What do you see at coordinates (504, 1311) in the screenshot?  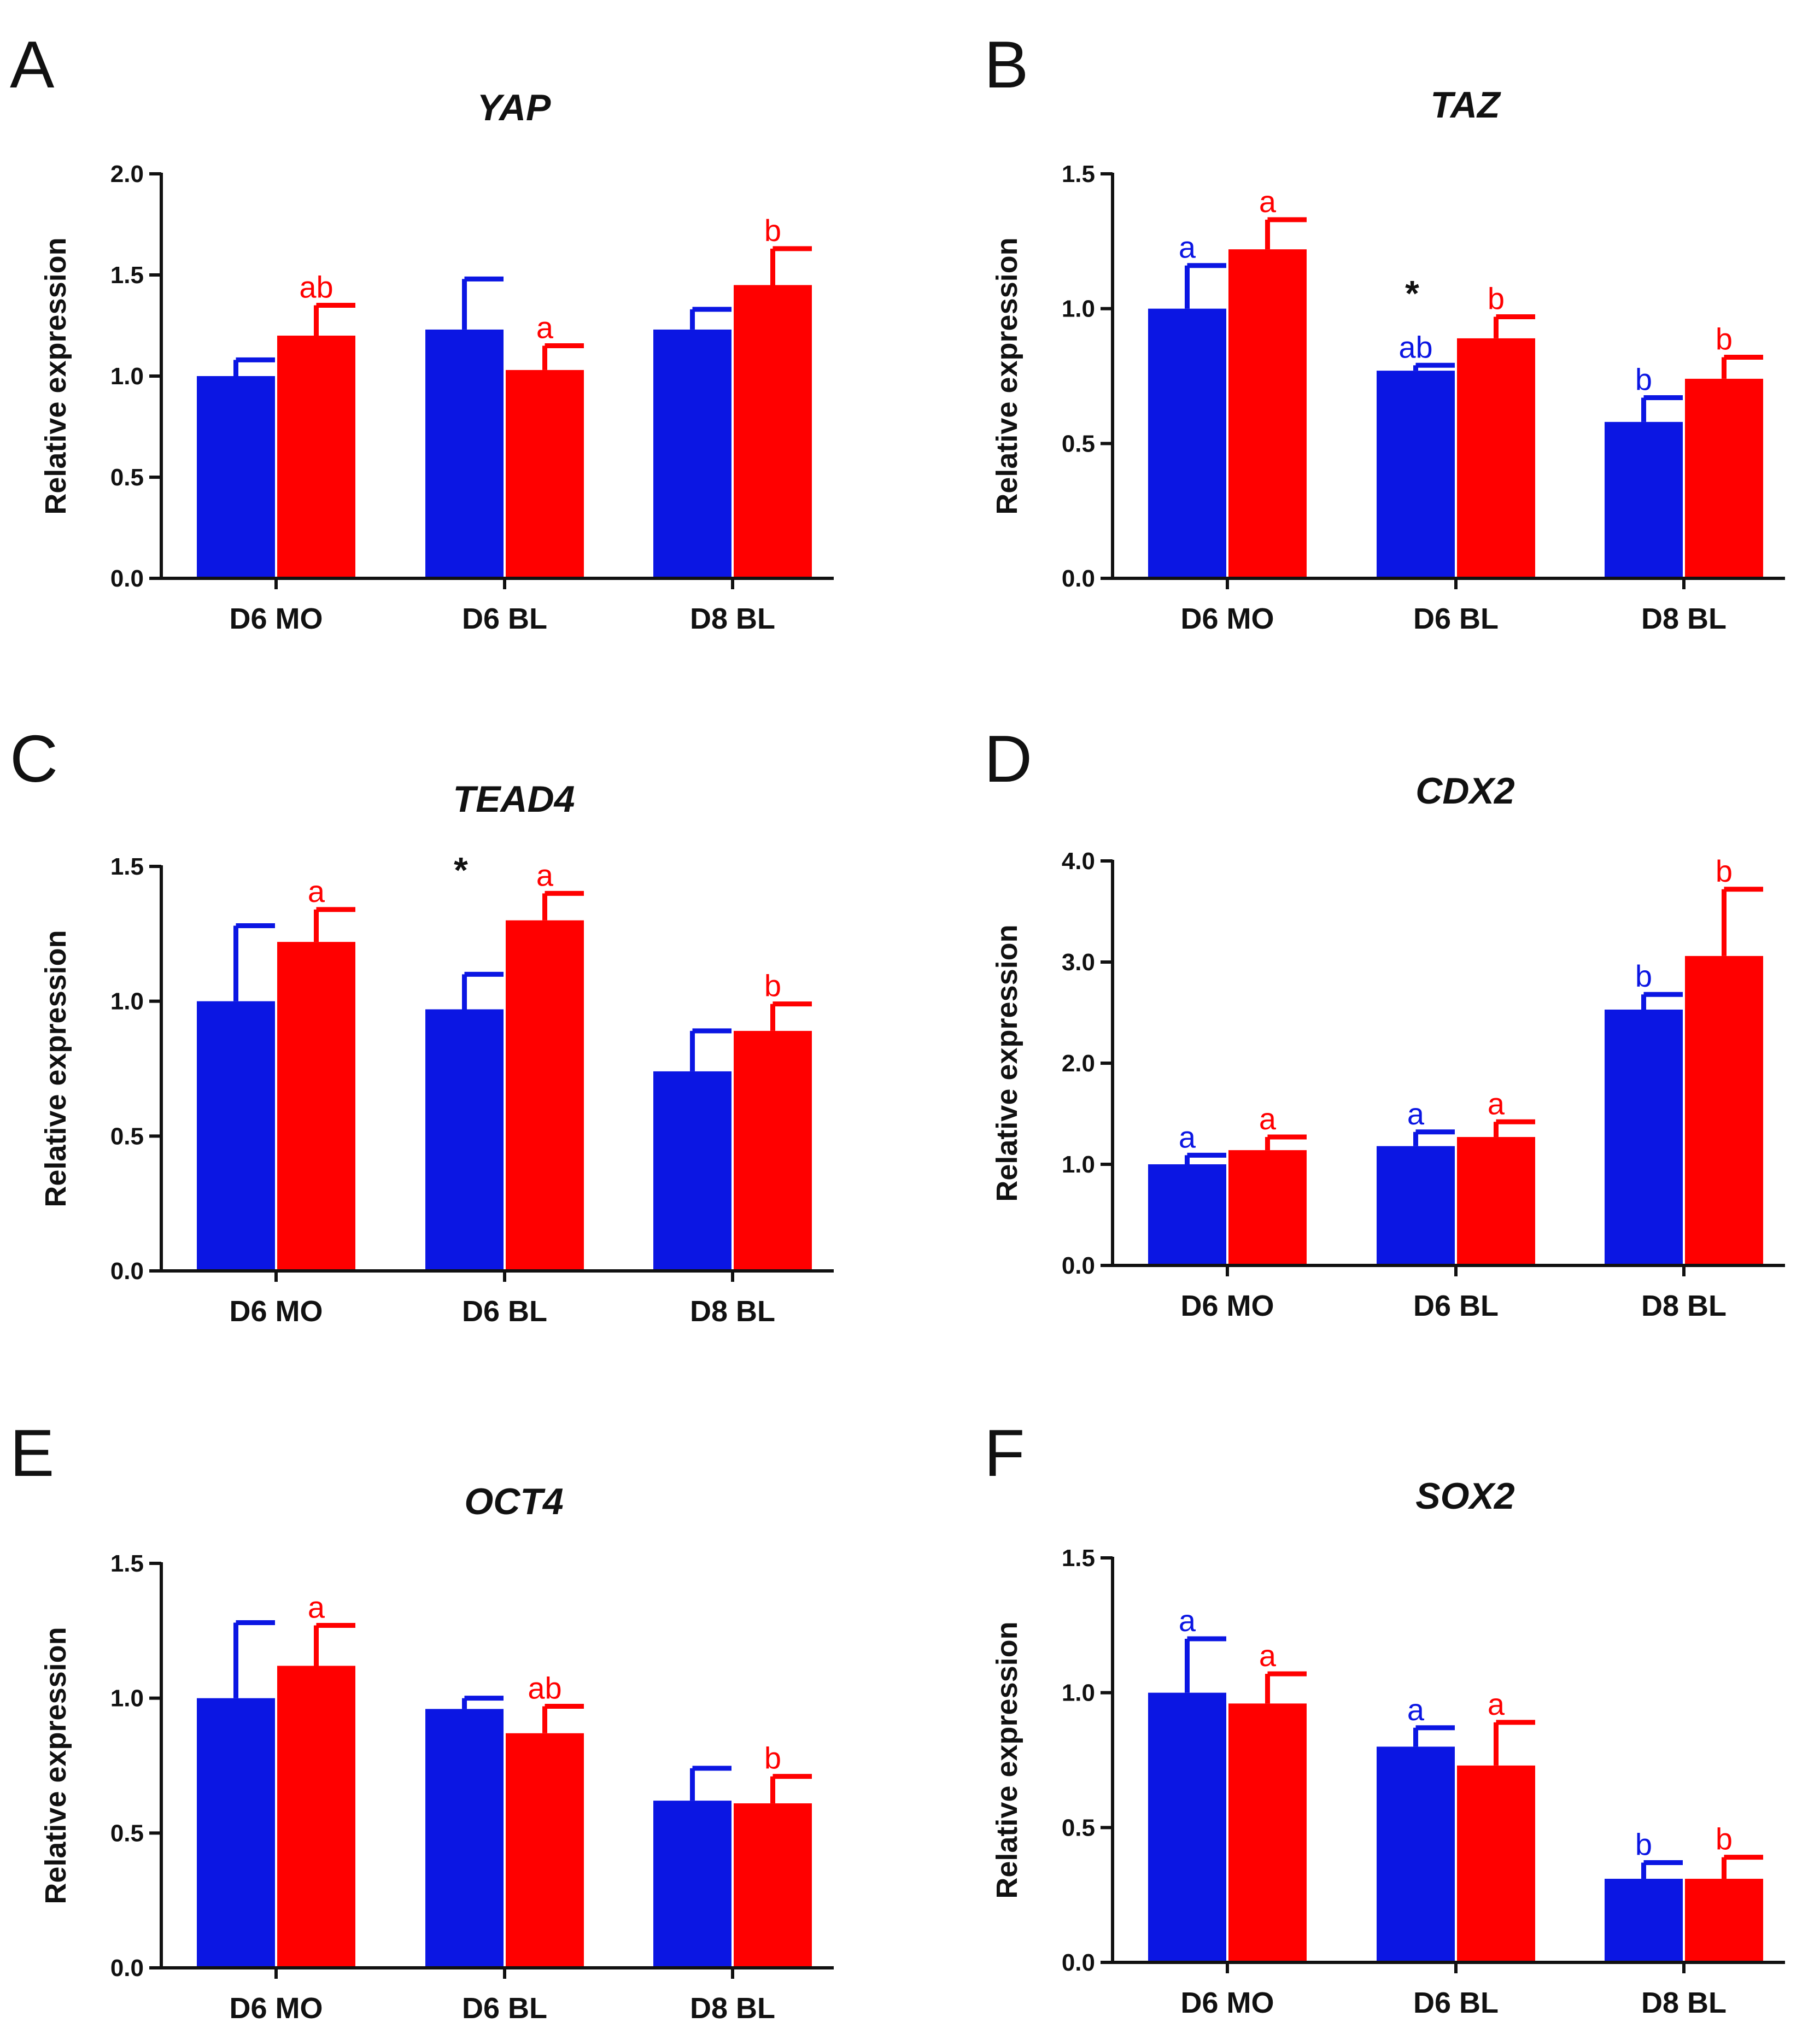 I see `panel-c-xtick-label-1: D6 BL` at bounding box center [504, 1311].